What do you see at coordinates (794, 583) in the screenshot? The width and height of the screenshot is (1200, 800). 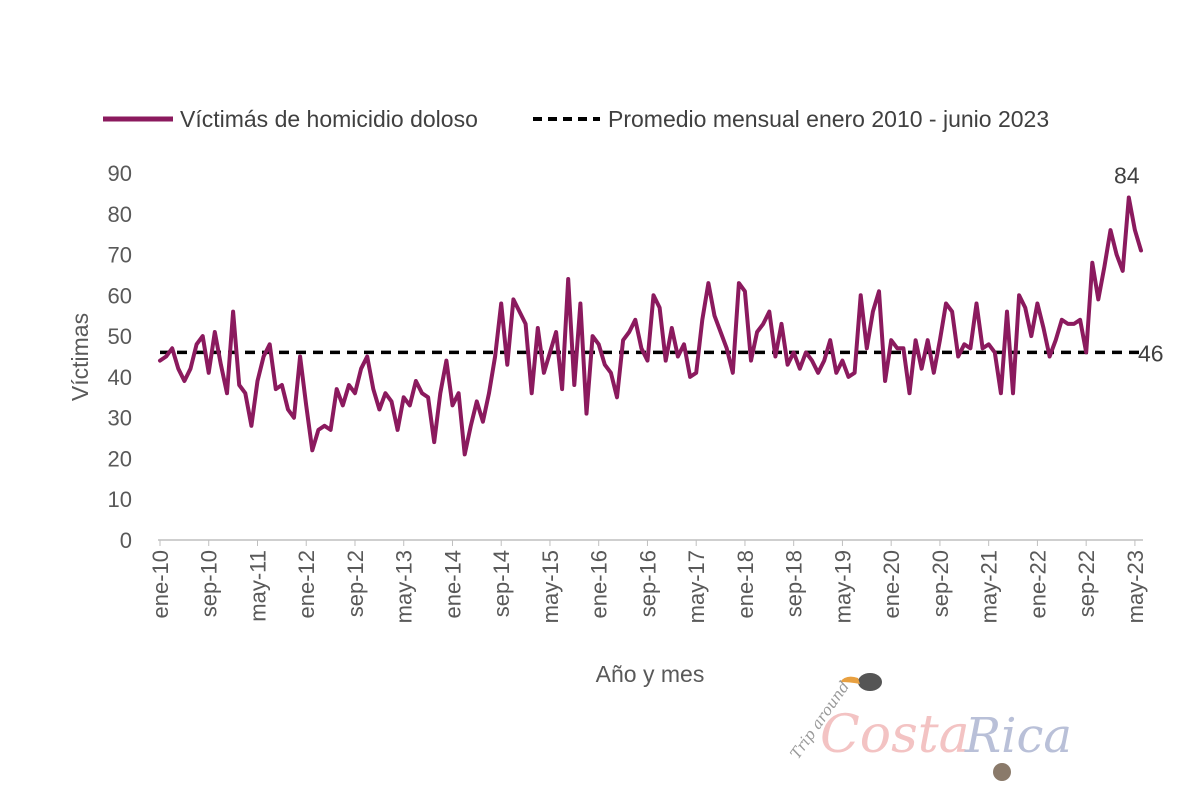 I see `x-tick-label: sep-18` at bounding box center [794, 583].